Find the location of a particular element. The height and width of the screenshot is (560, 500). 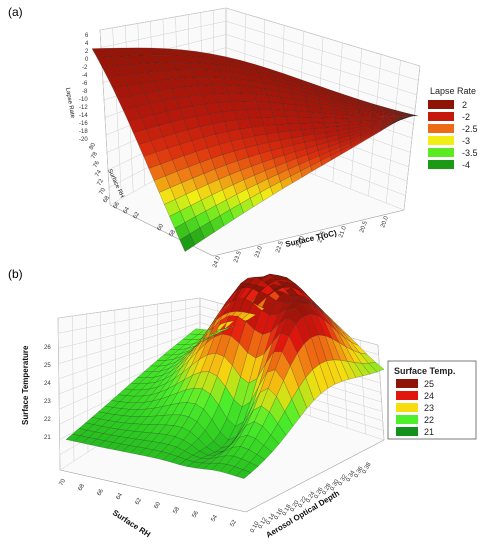

y-tick: 0.34 is located at coordinates (351, 476).